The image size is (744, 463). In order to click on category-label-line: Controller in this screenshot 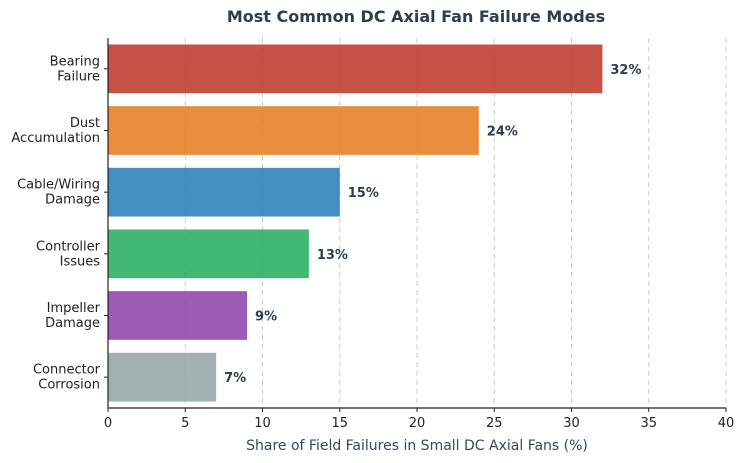, I will do `click(68, 246)`.